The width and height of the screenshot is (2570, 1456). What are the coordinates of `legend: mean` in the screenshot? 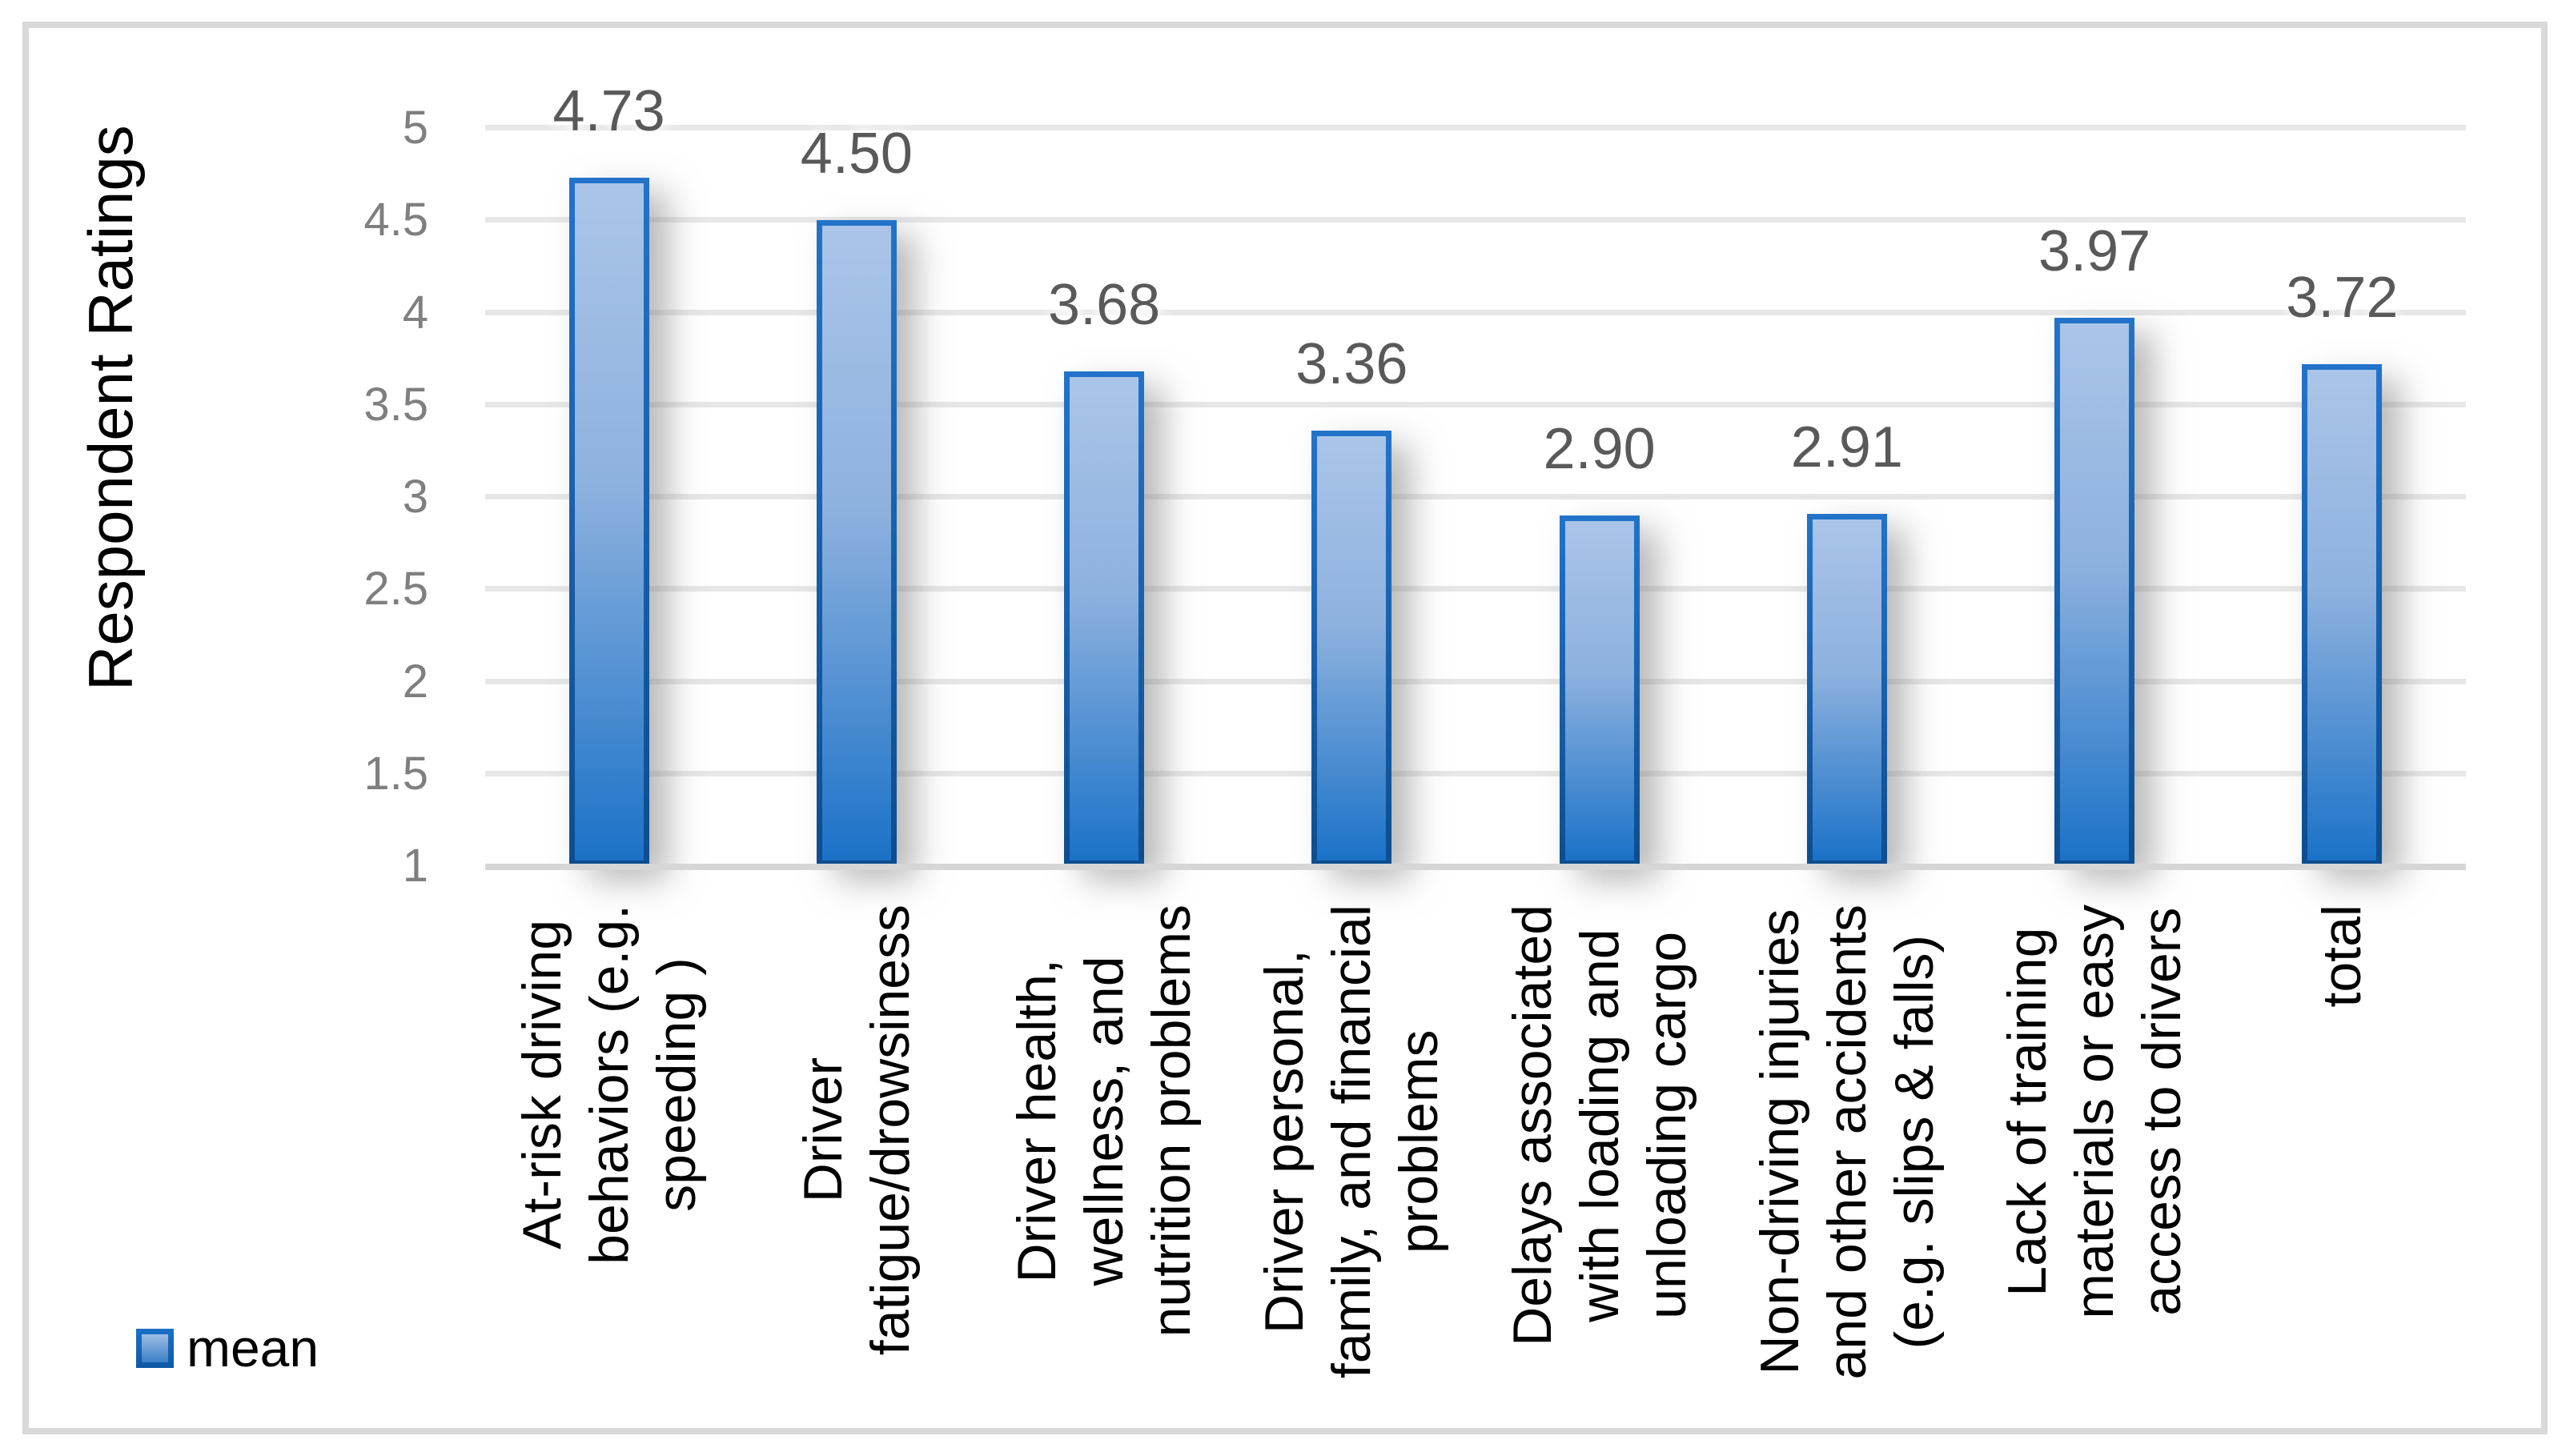 It's located at (228, 1348).